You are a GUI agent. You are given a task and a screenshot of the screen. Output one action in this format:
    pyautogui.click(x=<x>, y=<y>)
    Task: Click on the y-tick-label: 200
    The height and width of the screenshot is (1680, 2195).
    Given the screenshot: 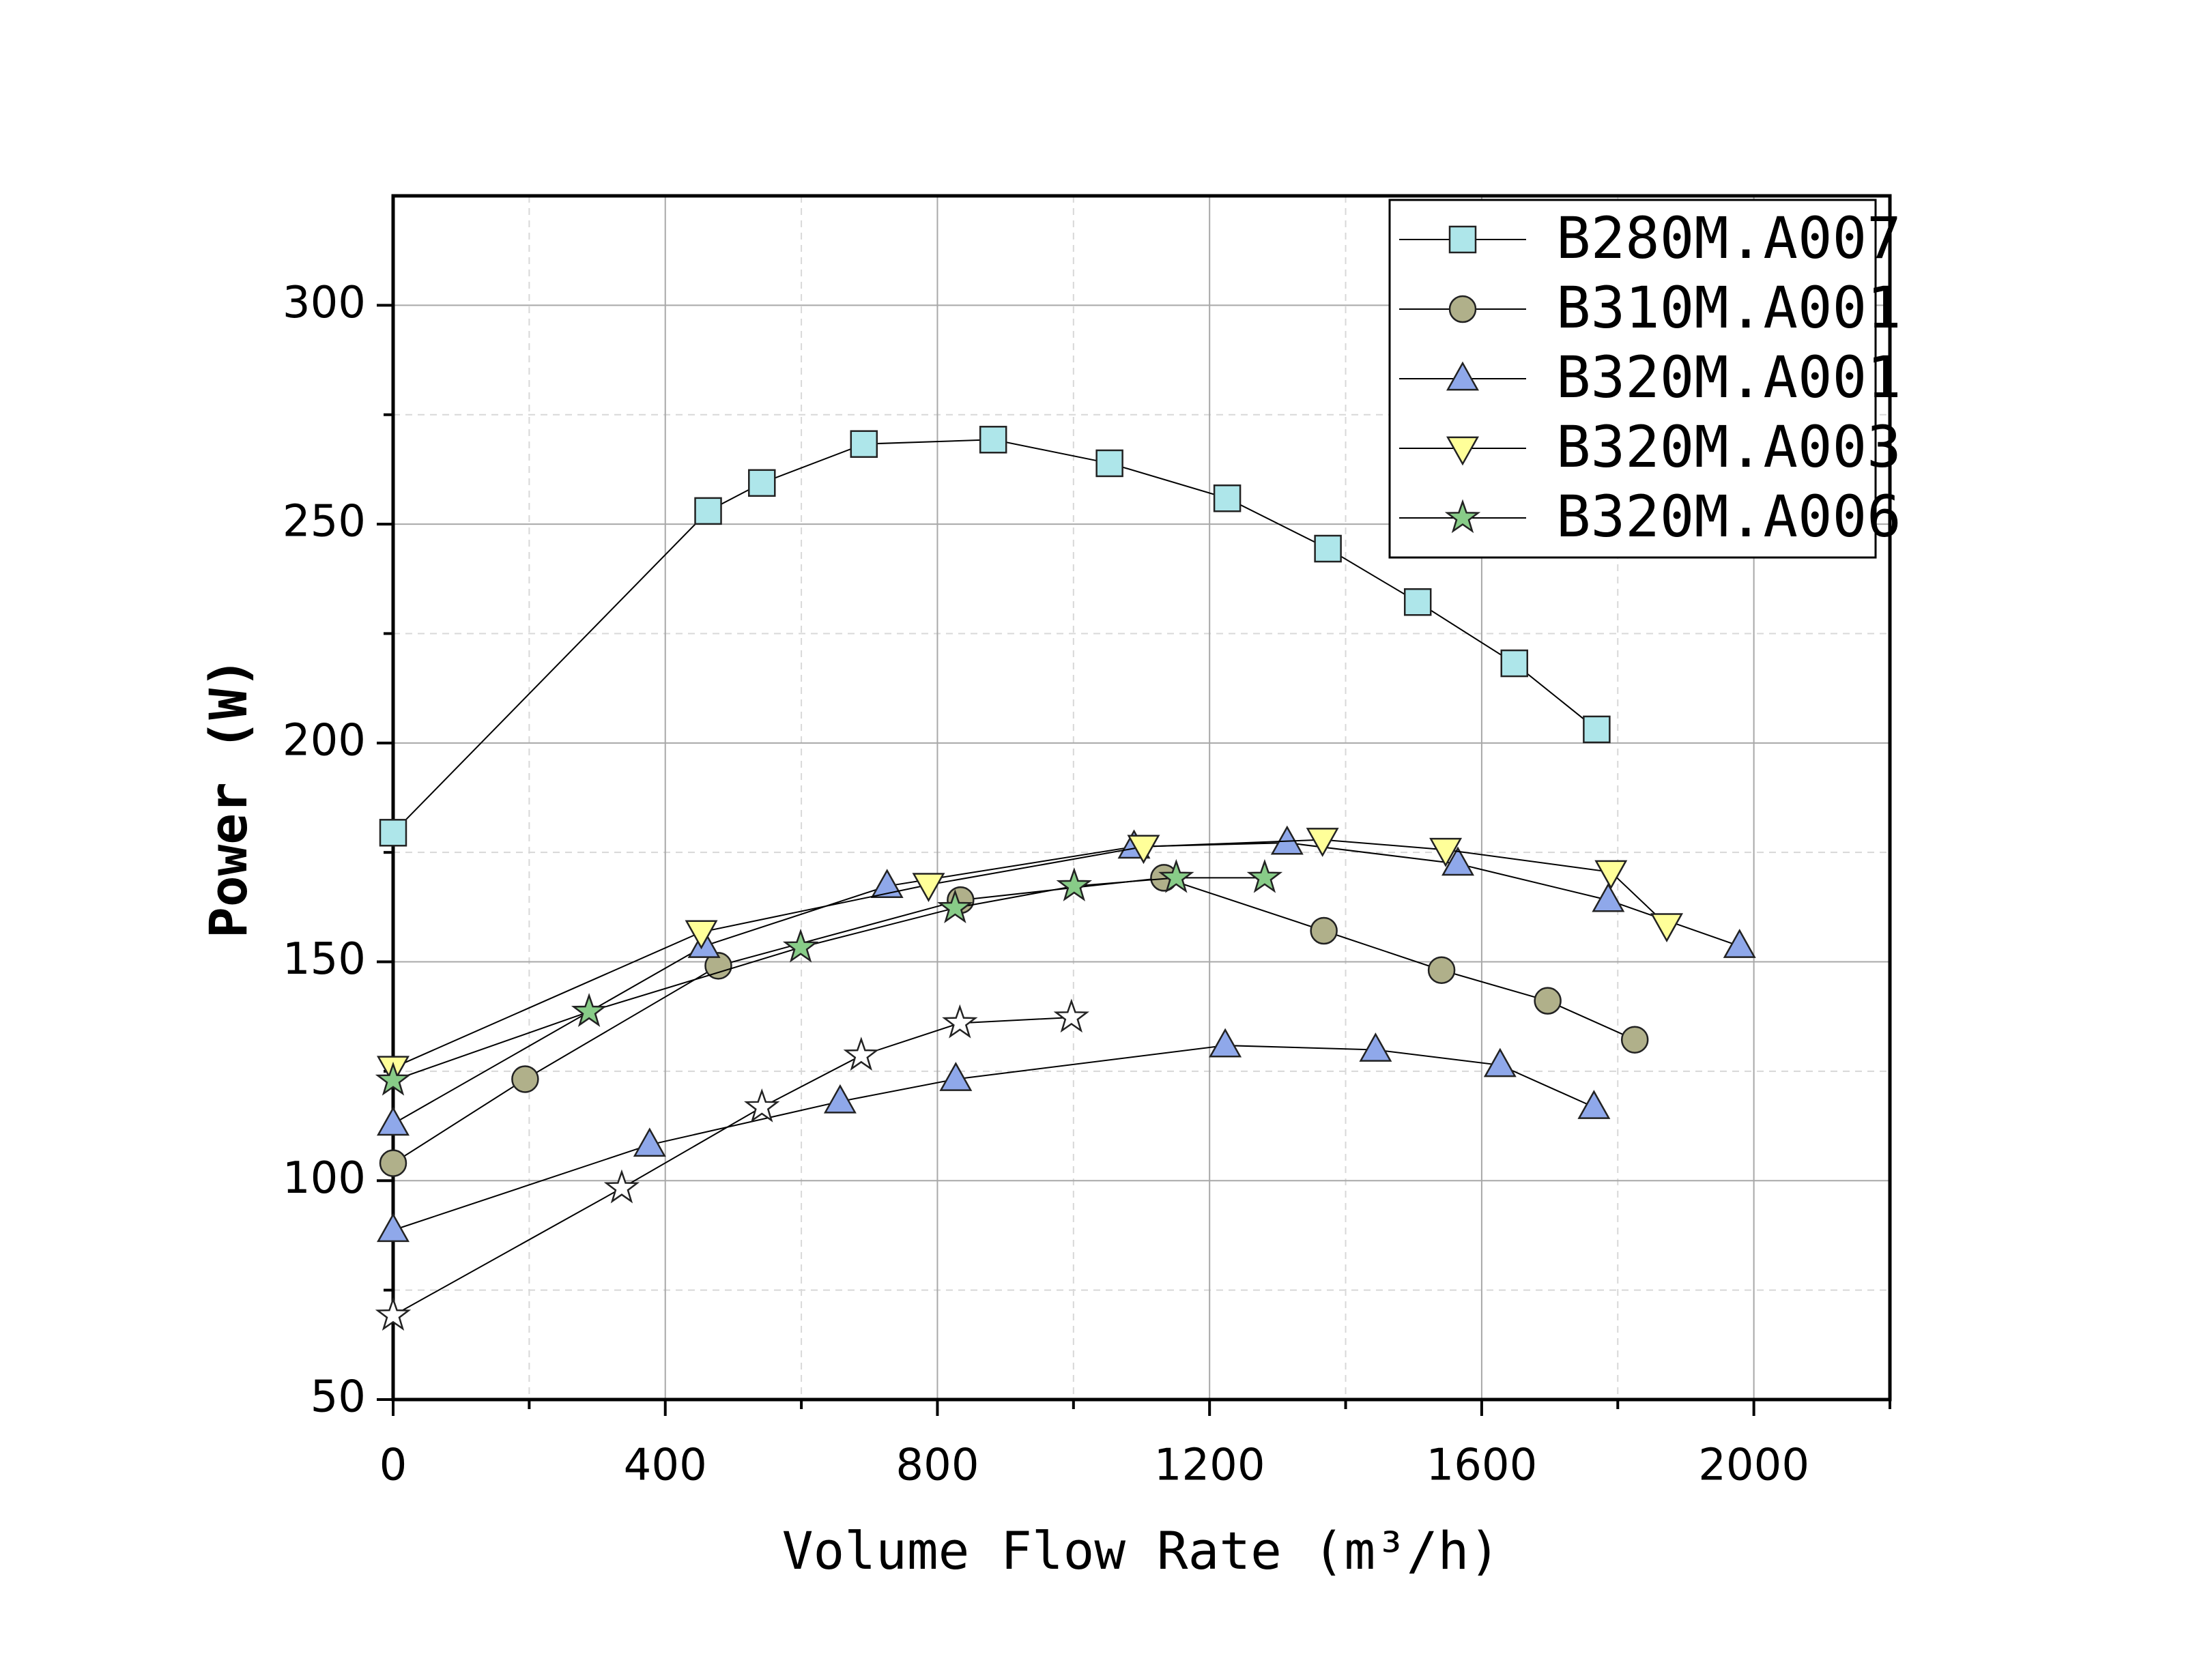 What is the action you would take?
    pyautogui.click(x=324, y=741)
    